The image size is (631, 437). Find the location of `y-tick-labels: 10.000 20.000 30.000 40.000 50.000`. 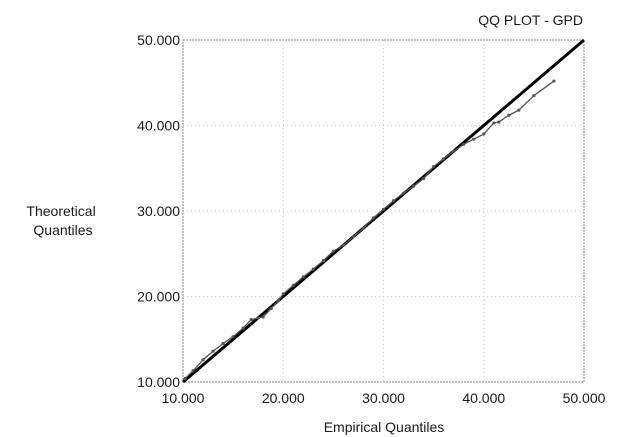

y-tick-labels: 10.000 20.000 30.000 40.000 50.000 is located at coordinates (158, 211).